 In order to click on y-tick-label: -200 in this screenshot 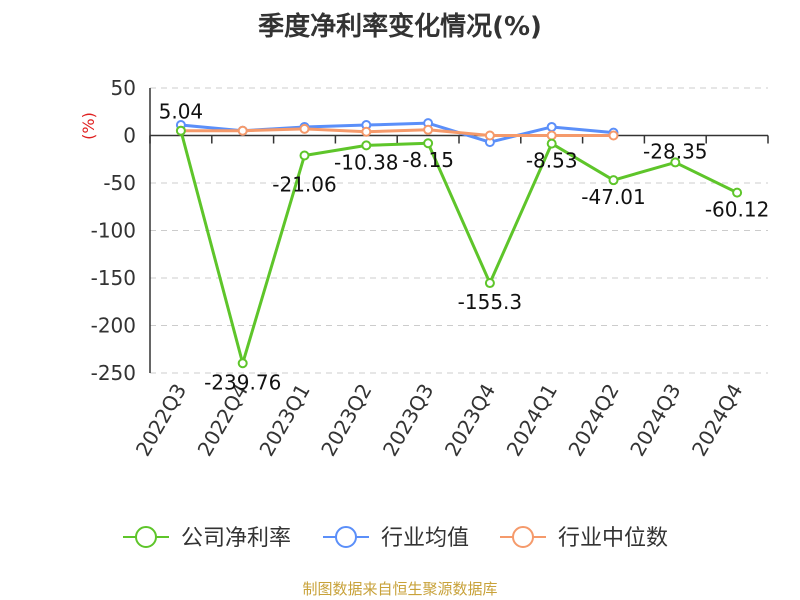, I will do `click(113, 326)`.